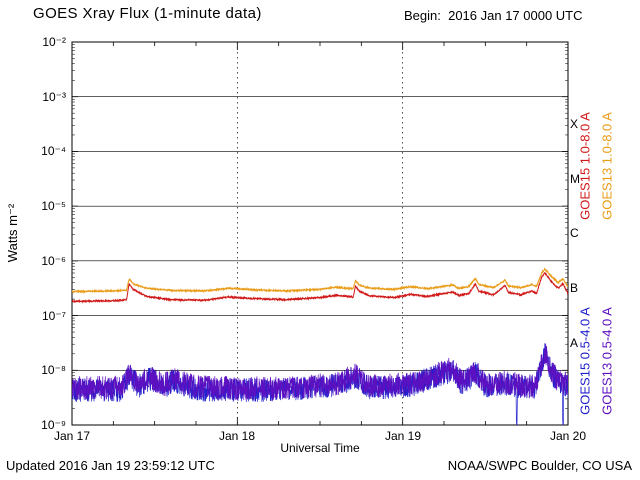 The height and width of the screenshot is (480, 640). What do you see at coordinates (320, 448) in the screenshot?
I see `x-axis-label: Universal Time` at bounding box center [320, 448].